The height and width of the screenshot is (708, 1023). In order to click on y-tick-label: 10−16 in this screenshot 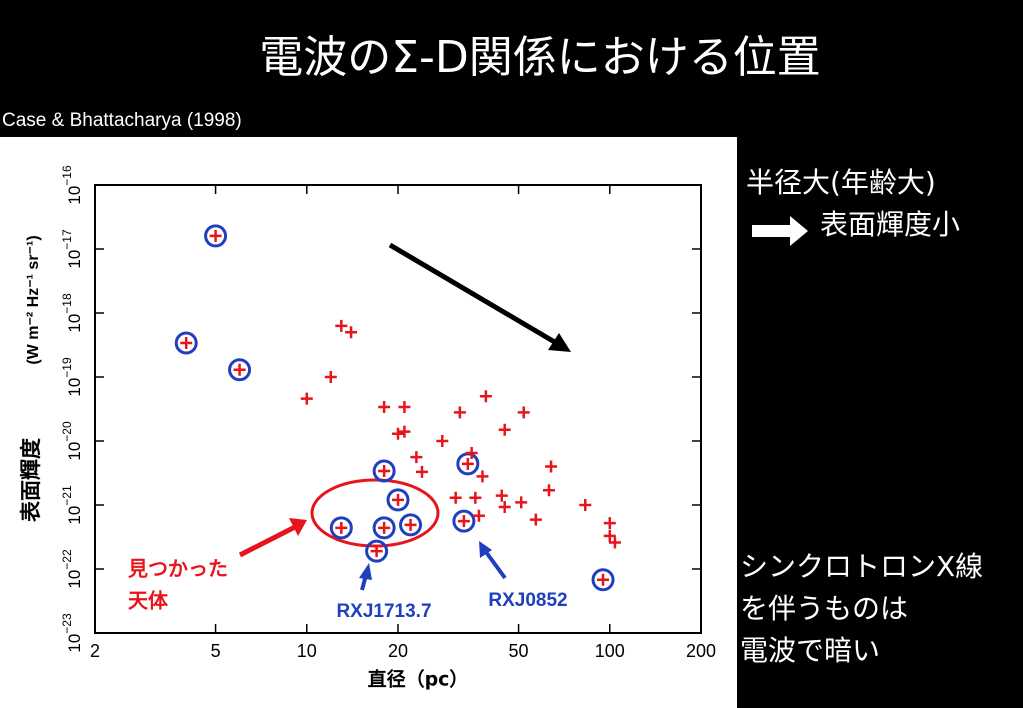, I will do `click(72, 185)`.